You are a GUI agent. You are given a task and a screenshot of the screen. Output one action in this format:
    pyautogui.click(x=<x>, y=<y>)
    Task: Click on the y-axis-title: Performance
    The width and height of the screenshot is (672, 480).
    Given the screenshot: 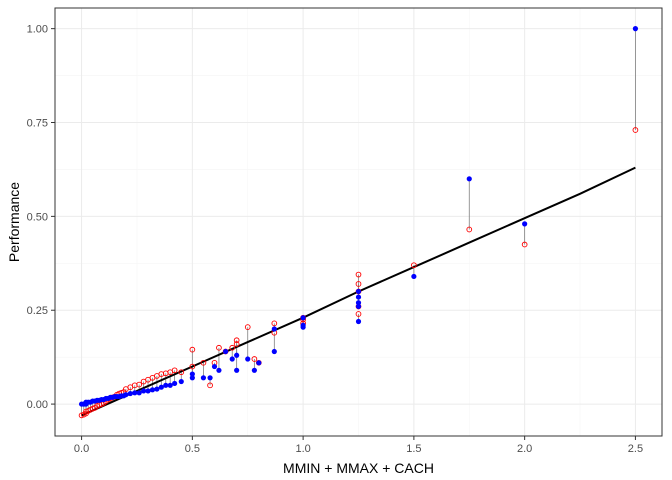 What is the action you would take?
    pyautogui.click(x=14, y=222)
    